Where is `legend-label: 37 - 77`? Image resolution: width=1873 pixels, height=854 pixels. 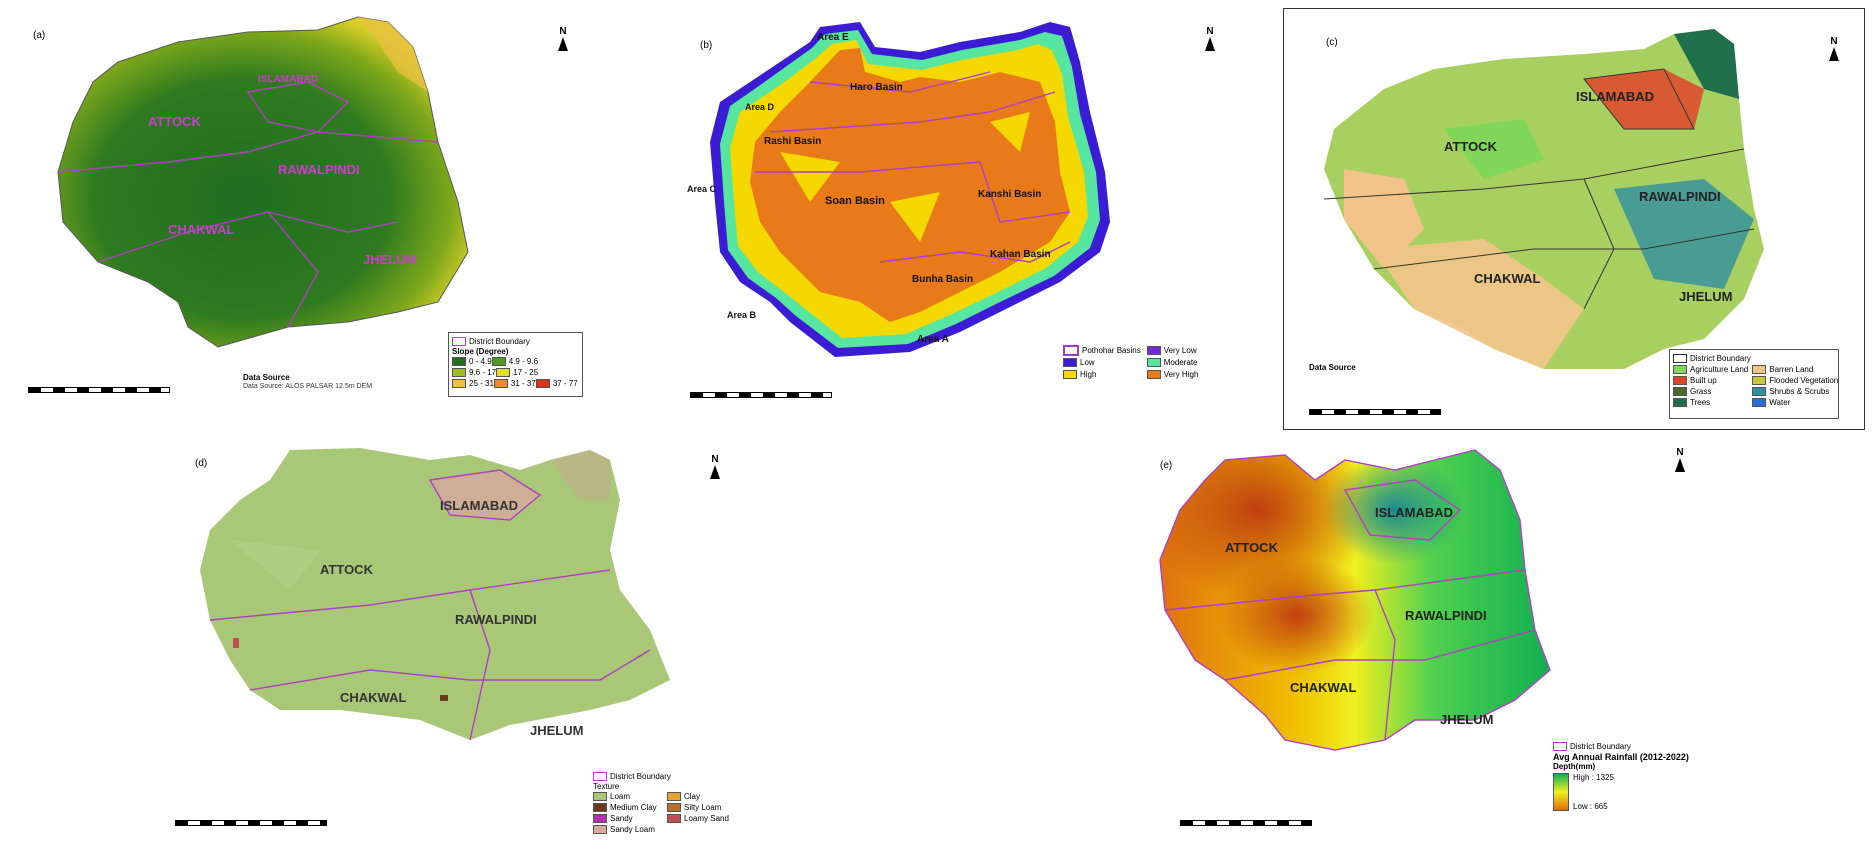
legend-label: 37 - 77 is located at coordinates (565, 383).